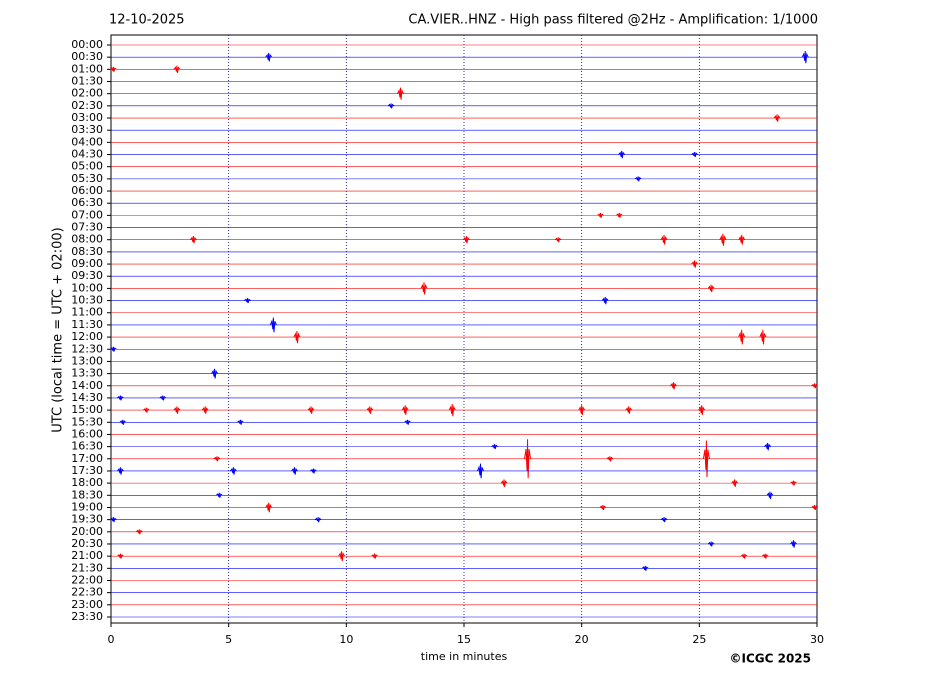  I want to click on y-tick-label: 01:00, so click(87, 68).